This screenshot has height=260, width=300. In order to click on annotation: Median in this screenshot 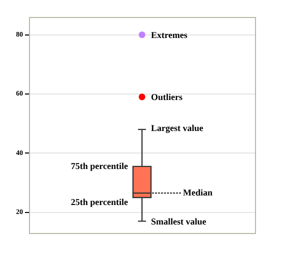, I will do `click(198, 192)`.